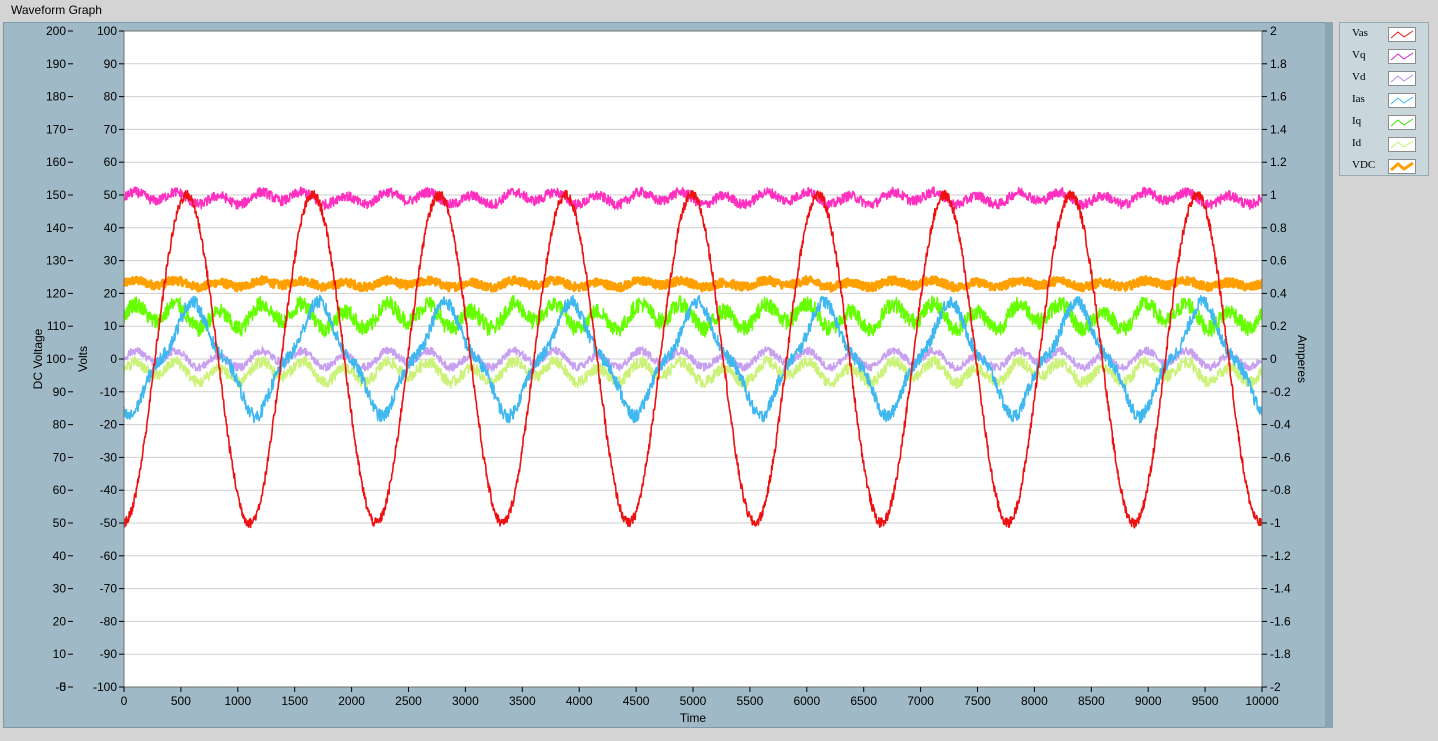 The width and height of the screenshot is (1438, 741). I want to click on legend-label: Id, so click(1357, 143).